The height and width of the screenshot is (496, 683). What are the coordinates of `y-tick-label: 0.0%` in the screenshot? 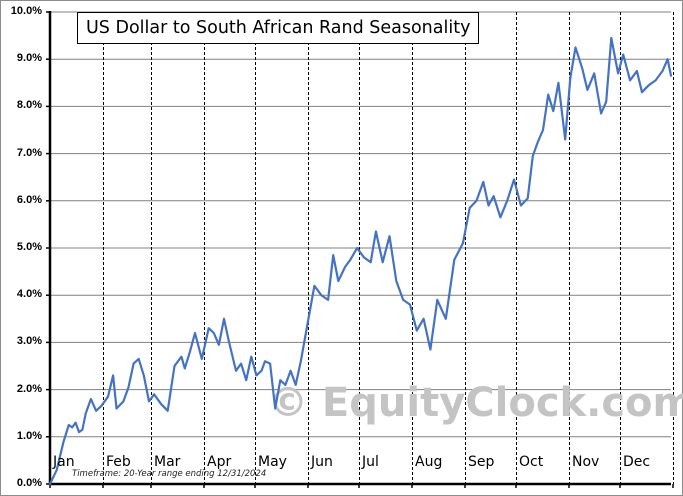 It's located at (29, 483).